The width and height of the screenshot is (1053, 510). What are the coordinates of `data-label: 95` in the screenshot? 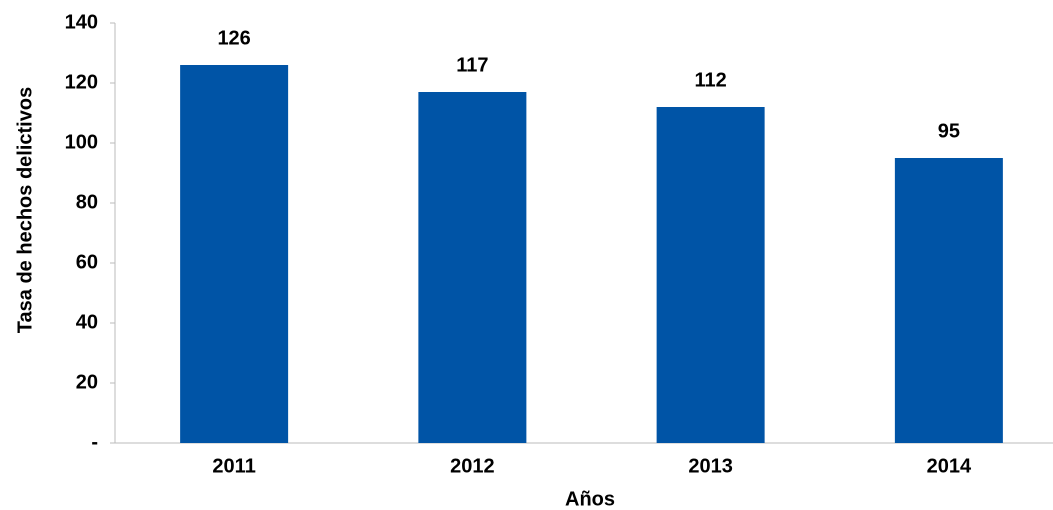 It's located at (949, 131).